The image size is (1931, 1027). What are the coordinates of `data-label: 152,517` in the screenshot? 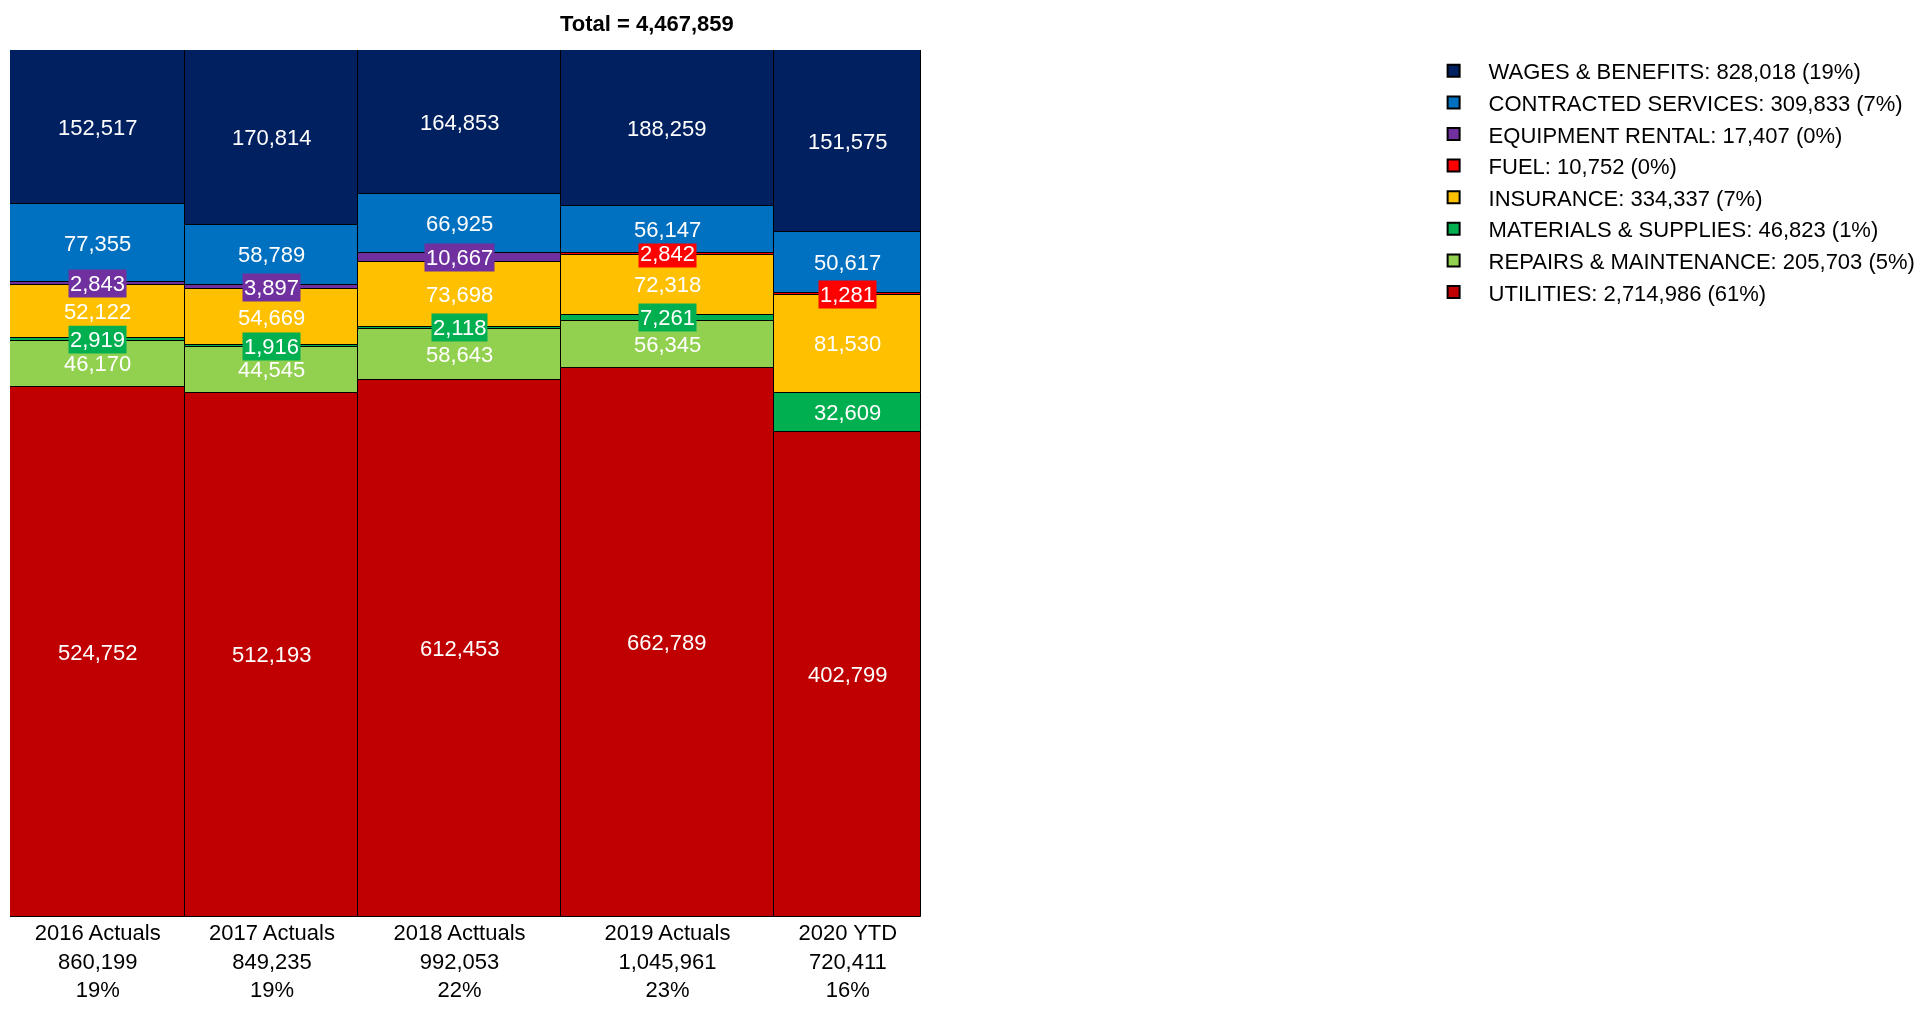 It's located at (98, 127).